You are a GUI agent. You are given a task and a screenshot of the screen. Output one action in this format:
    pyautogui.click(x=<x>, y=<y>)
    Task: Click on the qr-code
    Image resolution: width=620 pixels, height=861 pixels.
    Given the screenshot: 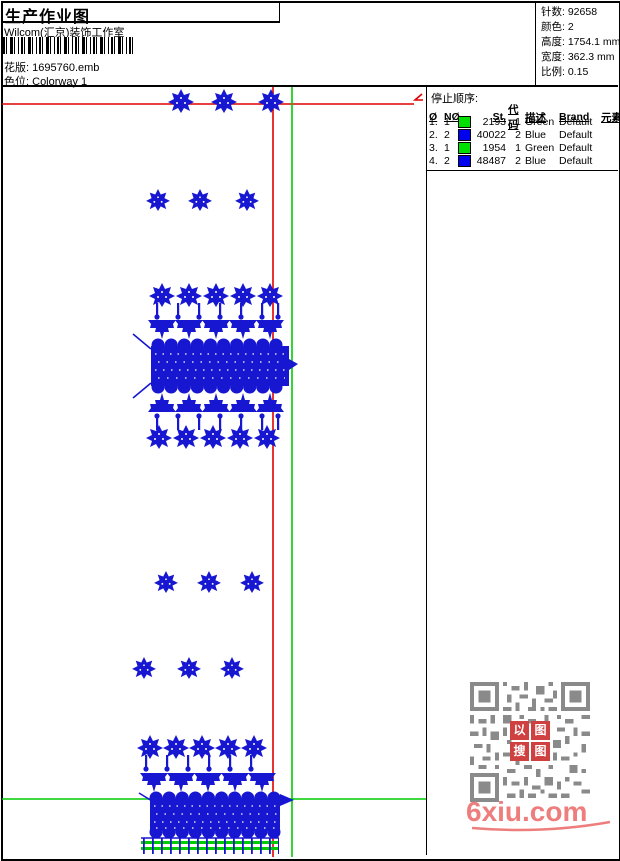 What is the action you would take?
    pyautogui.click(x=530, y=742)
    